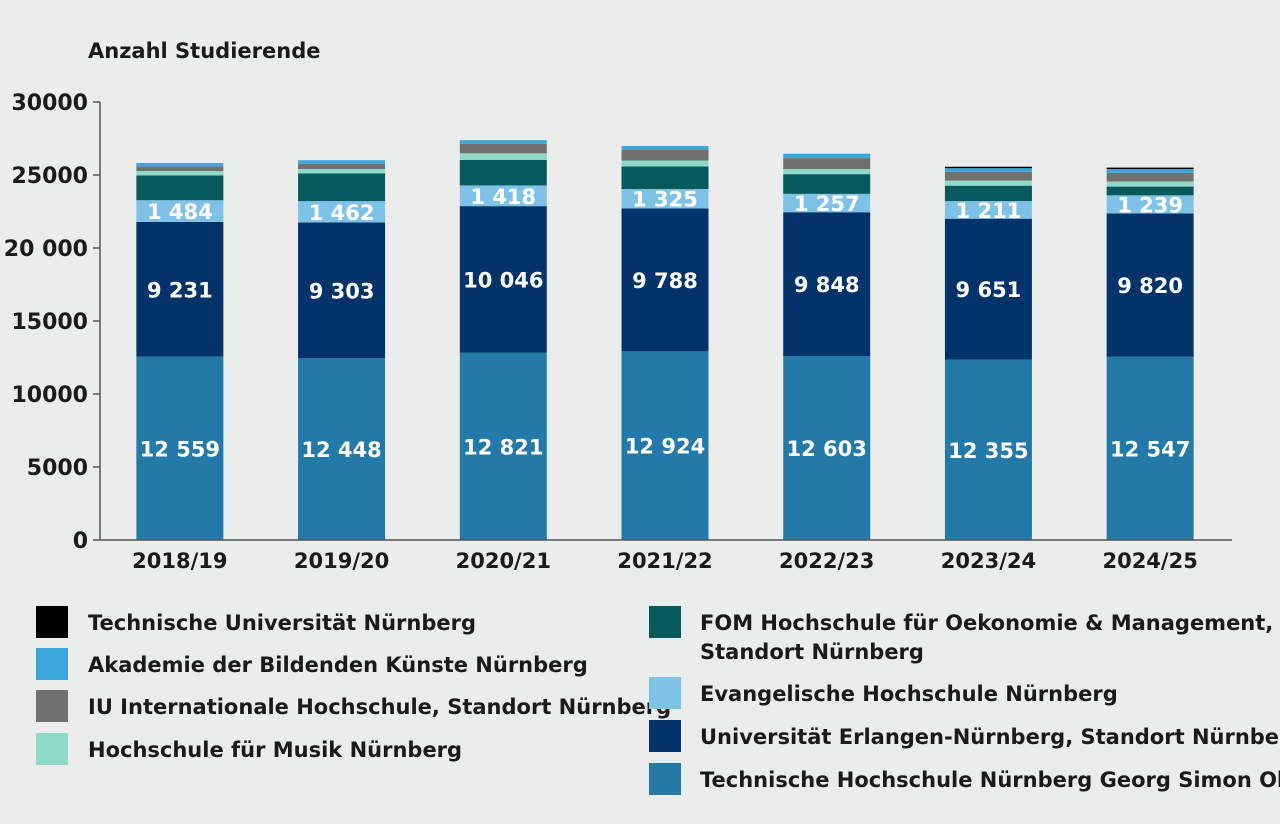 This screenshot has width=1280, height=824. What do you see at coordinates (503, 561) in the screenshot?
I see `x-tick-label: 2020/21` at bounding box center [503, 561].